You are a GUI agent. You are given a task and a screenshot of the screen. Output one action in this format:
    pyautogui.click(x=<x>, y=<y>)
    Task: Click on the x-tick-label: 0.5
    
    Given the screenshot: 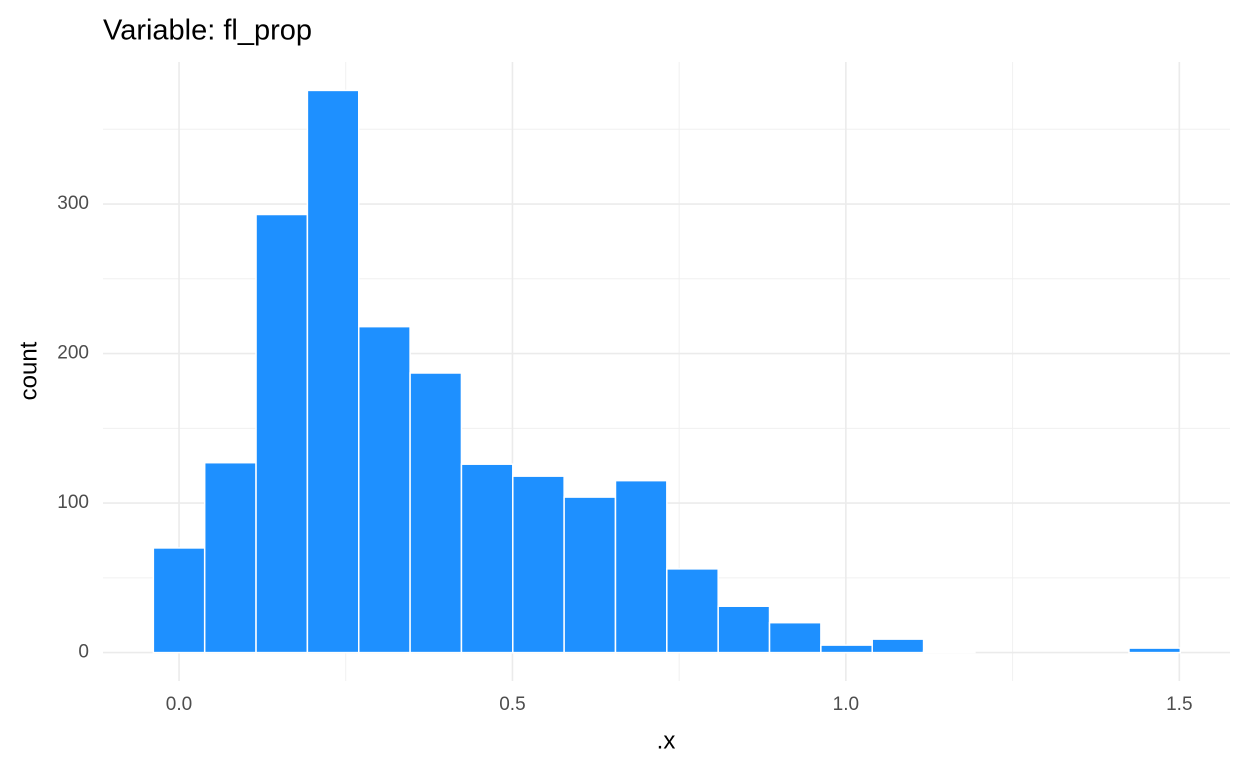 What is the action you would take?
    pyautogui.click(x=512, y=704)
    